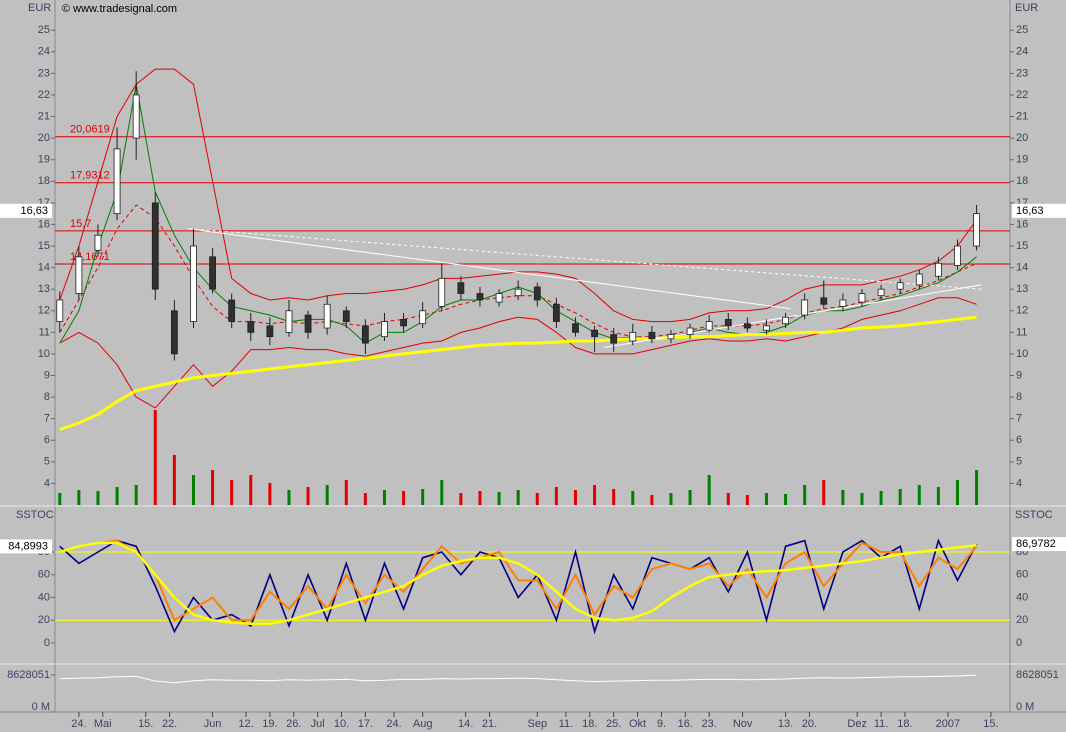 This screenshot has width=1066, height=732. I want to click on y-tick-label: 25, so click(44, 30).